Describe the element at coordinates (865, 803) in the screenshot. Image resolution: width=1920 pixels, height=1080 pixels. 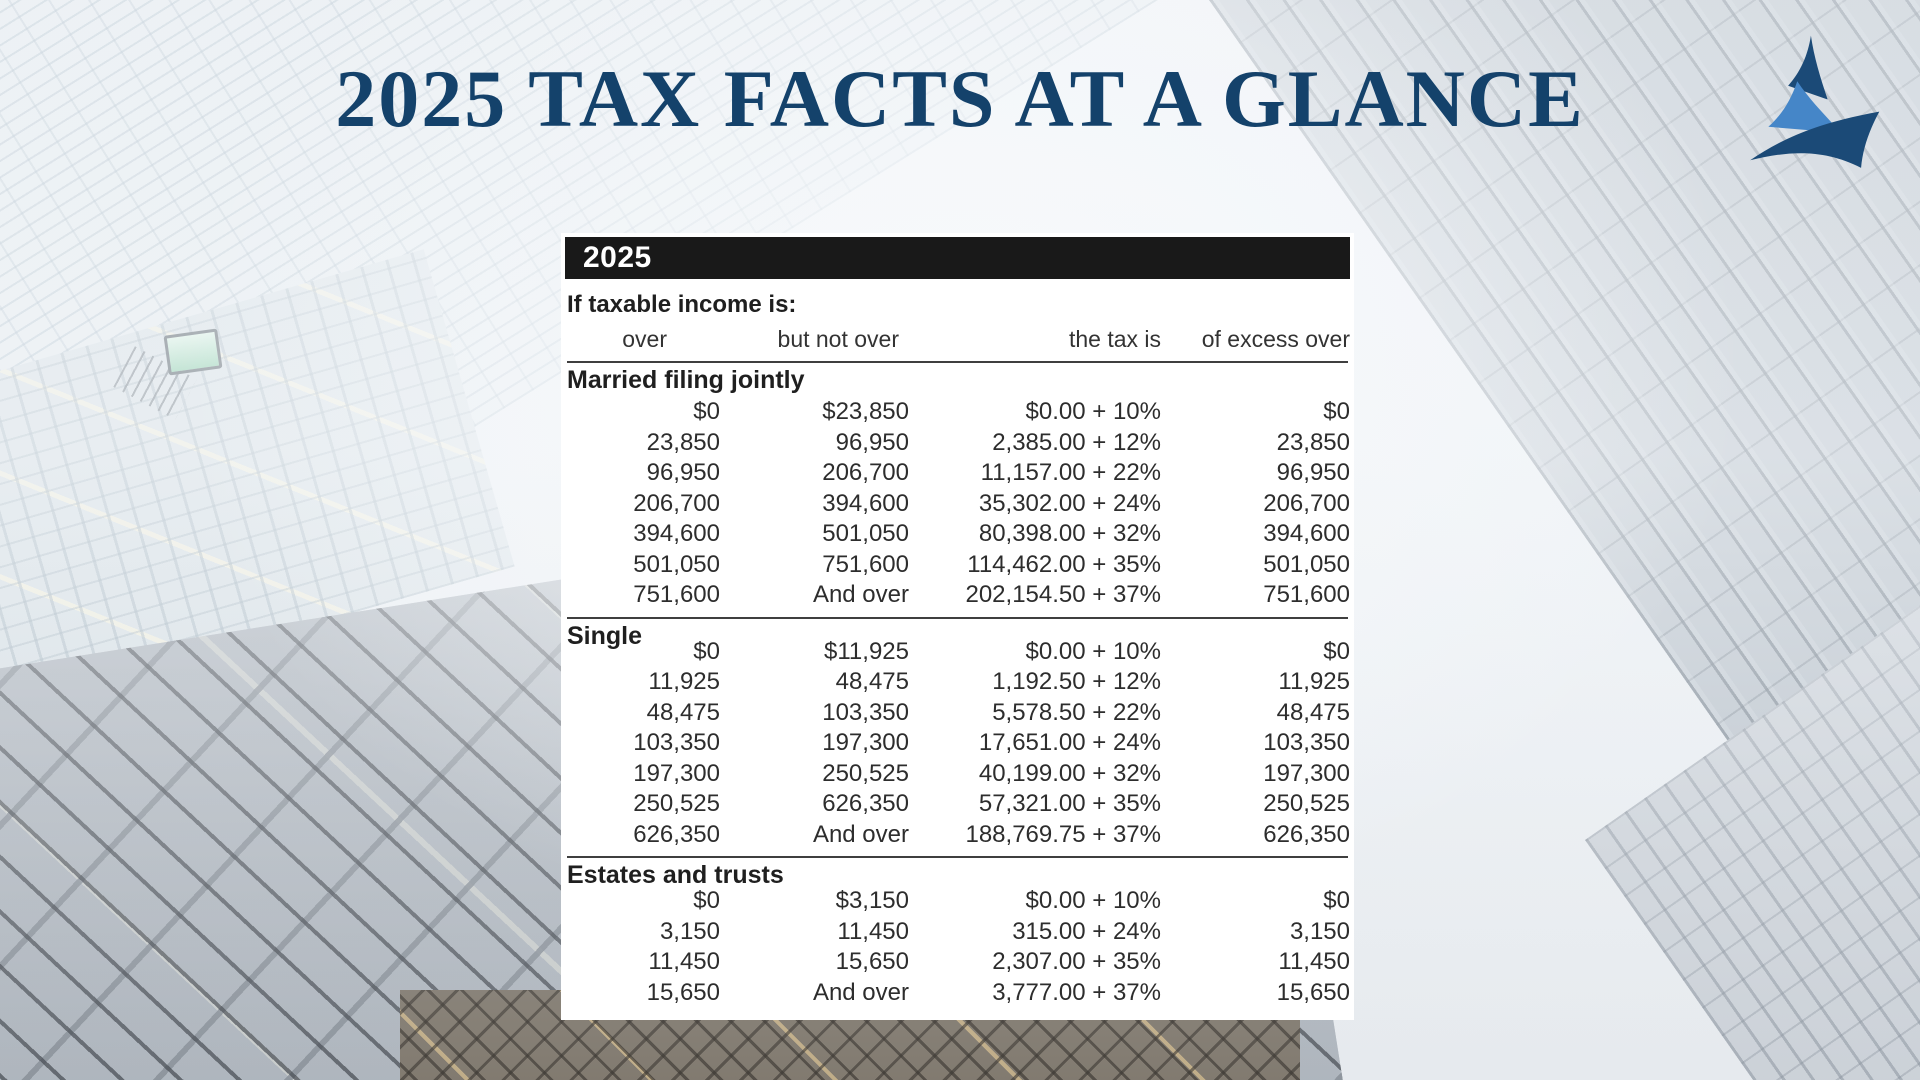
I see `cell-but-not-over: 626,350` at that location.